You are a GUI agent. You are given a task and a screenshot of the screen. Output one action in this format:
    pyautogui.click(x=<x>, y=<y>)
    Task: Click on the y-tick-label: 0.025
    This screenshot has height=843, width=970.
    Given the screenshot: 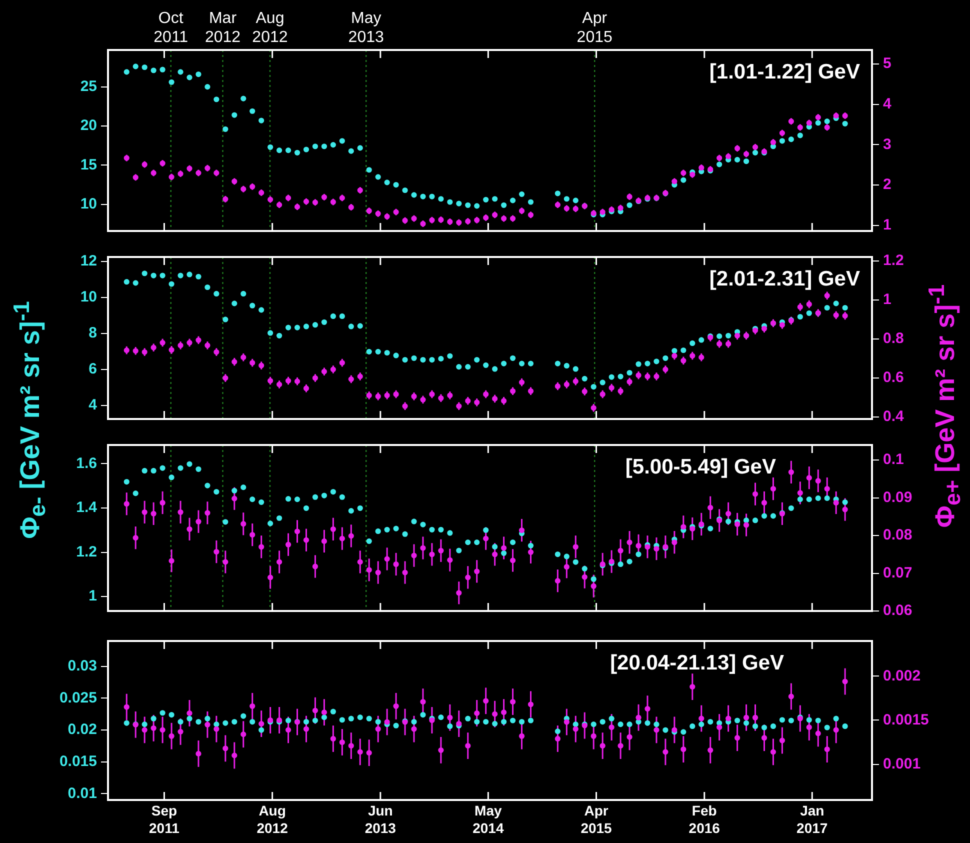 What is the action you would take?
    pyautogui.click(x=78, y=697)
    